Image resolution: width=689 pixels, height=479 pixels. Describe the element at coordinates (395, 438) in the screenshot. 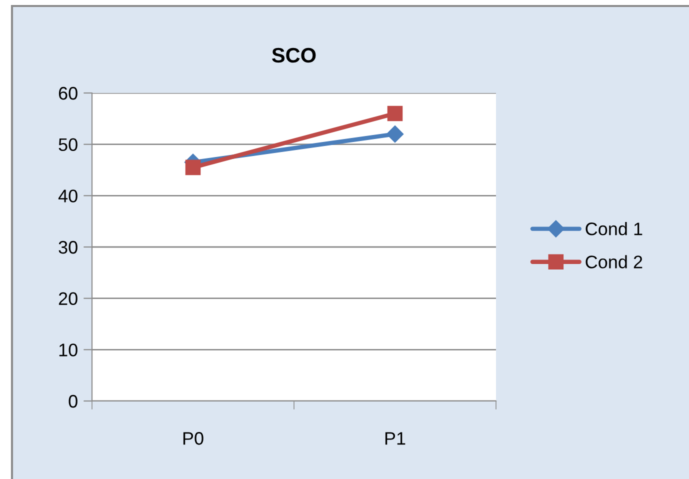

I see `x-tick-label: P1` at that location.